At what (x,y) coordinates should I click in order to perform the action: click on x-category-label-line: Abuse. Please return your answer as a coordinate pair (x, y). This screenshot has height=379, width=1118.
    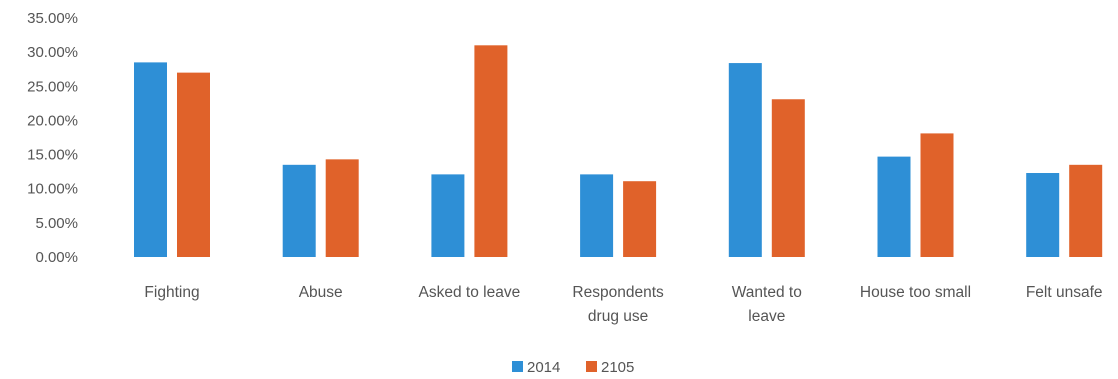
    Looking at the image, I should click on (321, 292).